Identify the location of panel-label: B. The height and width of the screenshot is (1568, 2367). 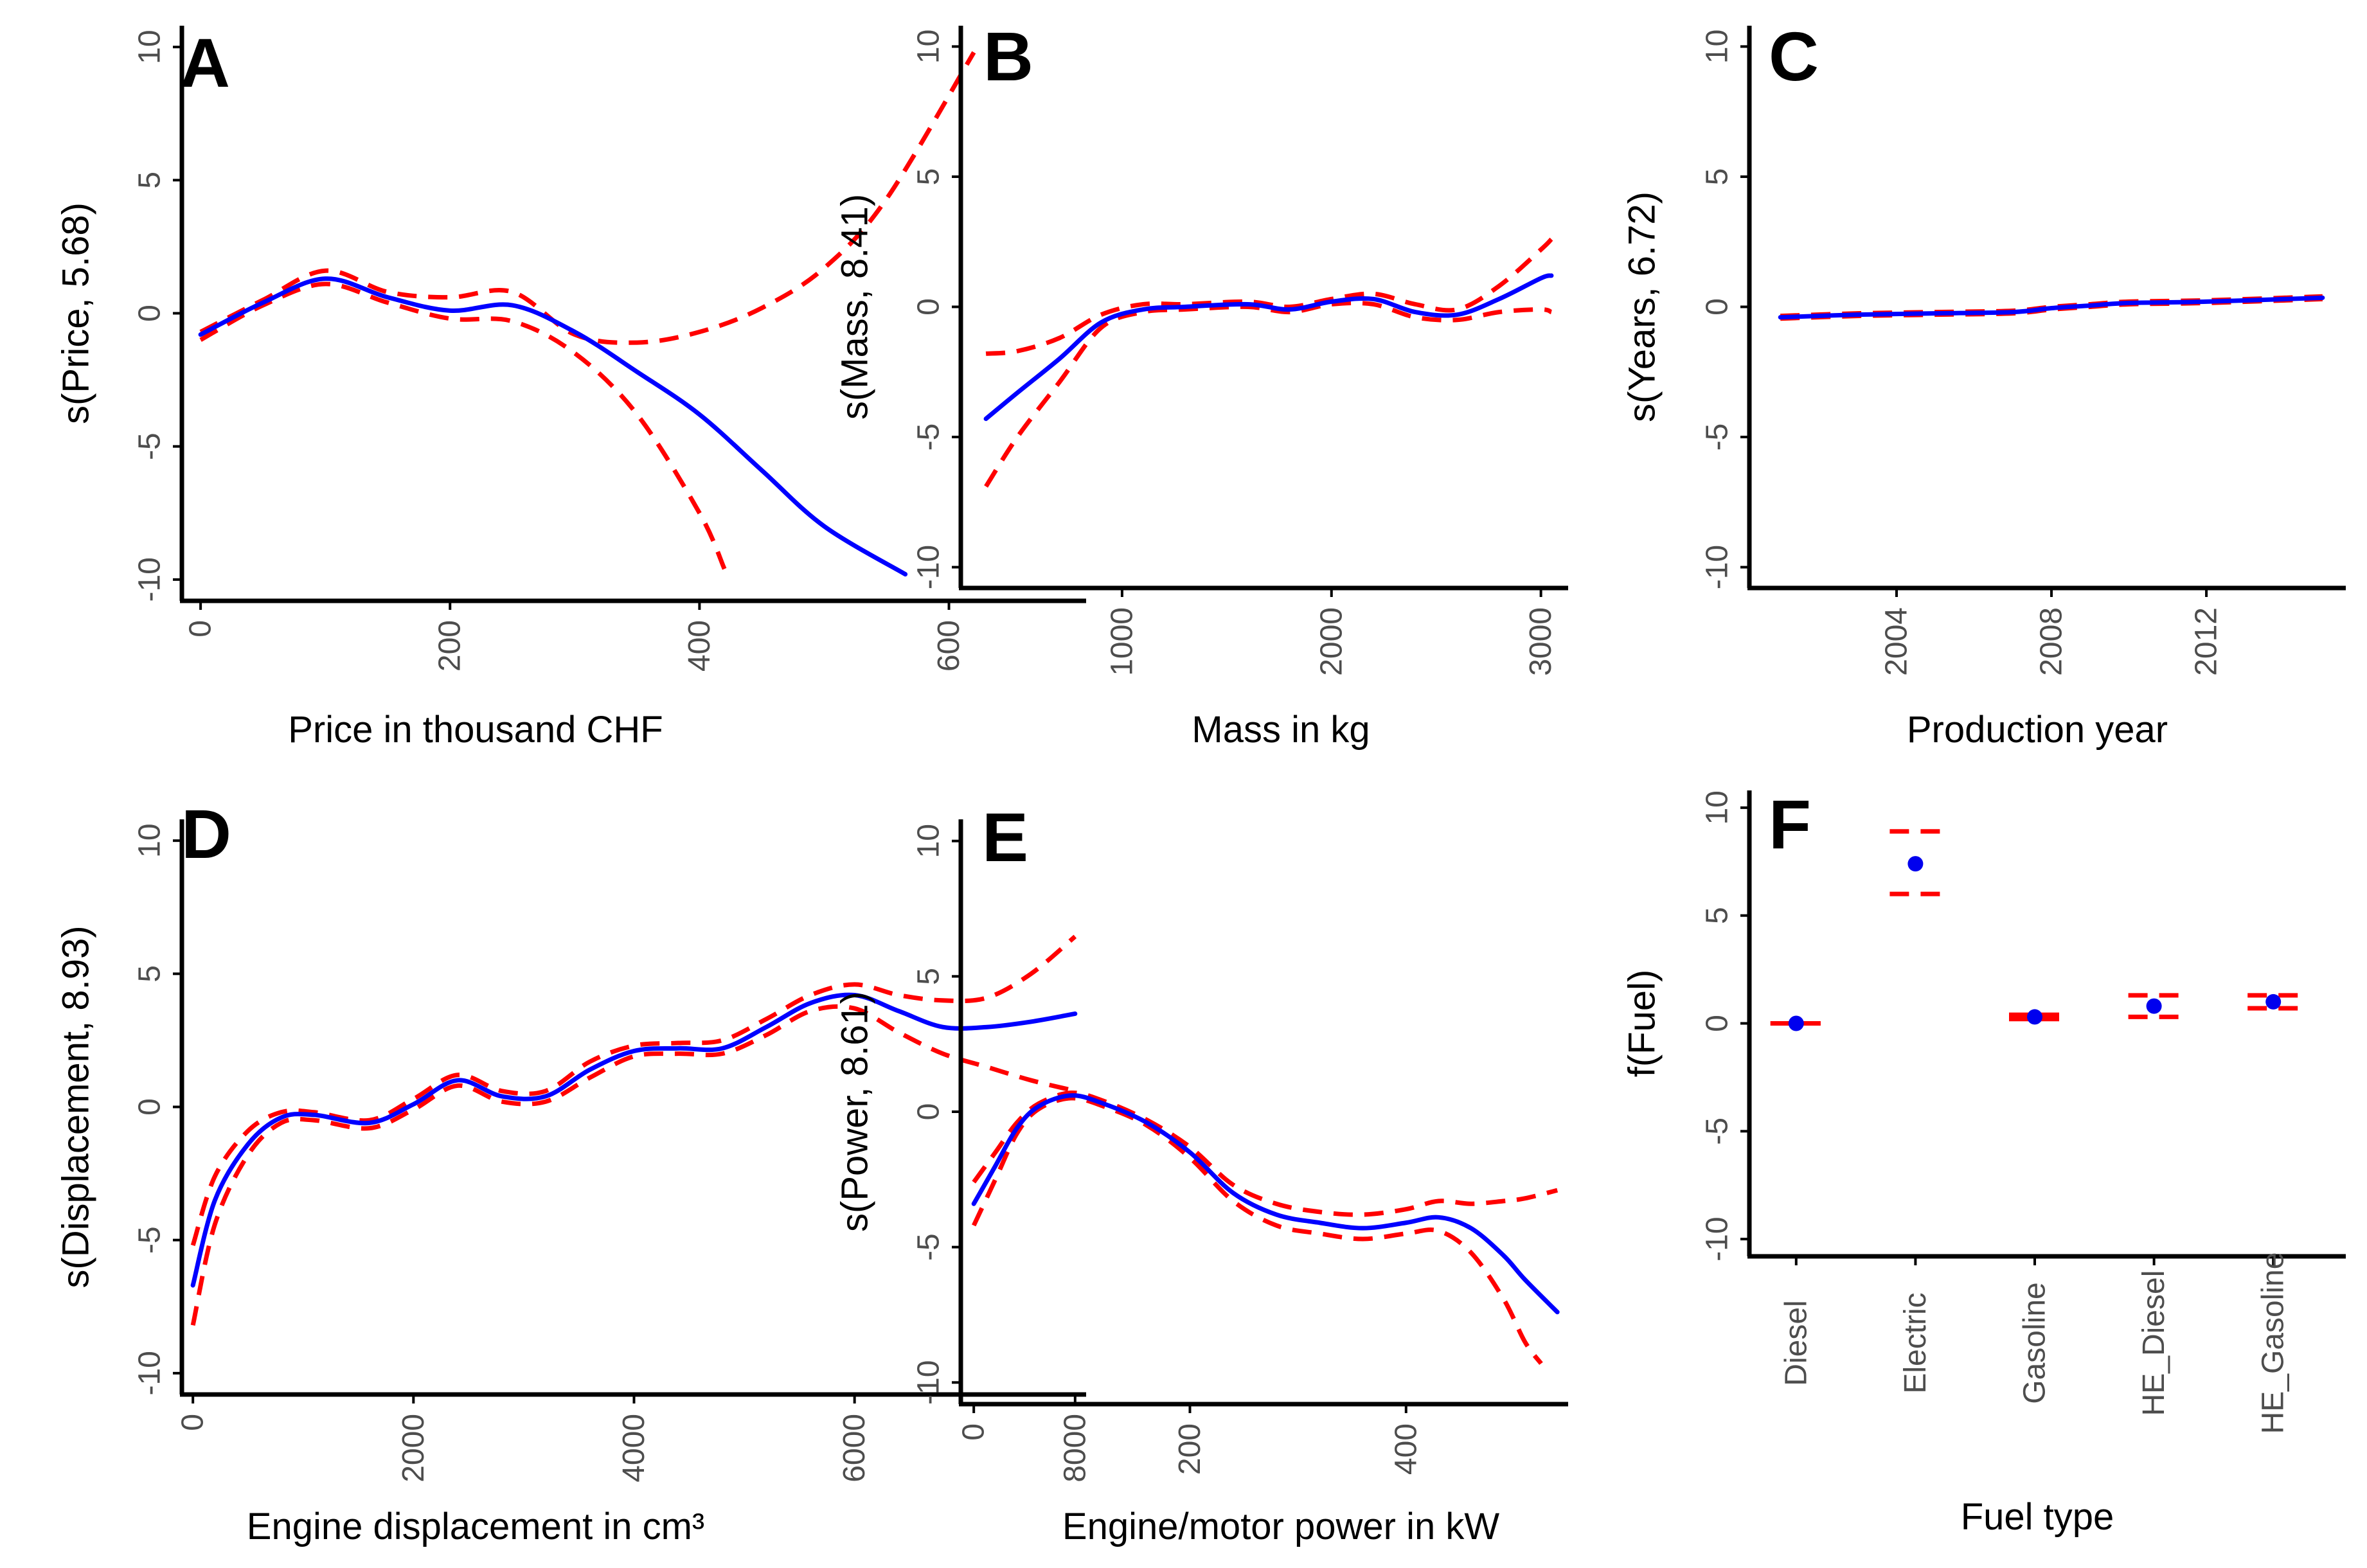
(1008, 56).